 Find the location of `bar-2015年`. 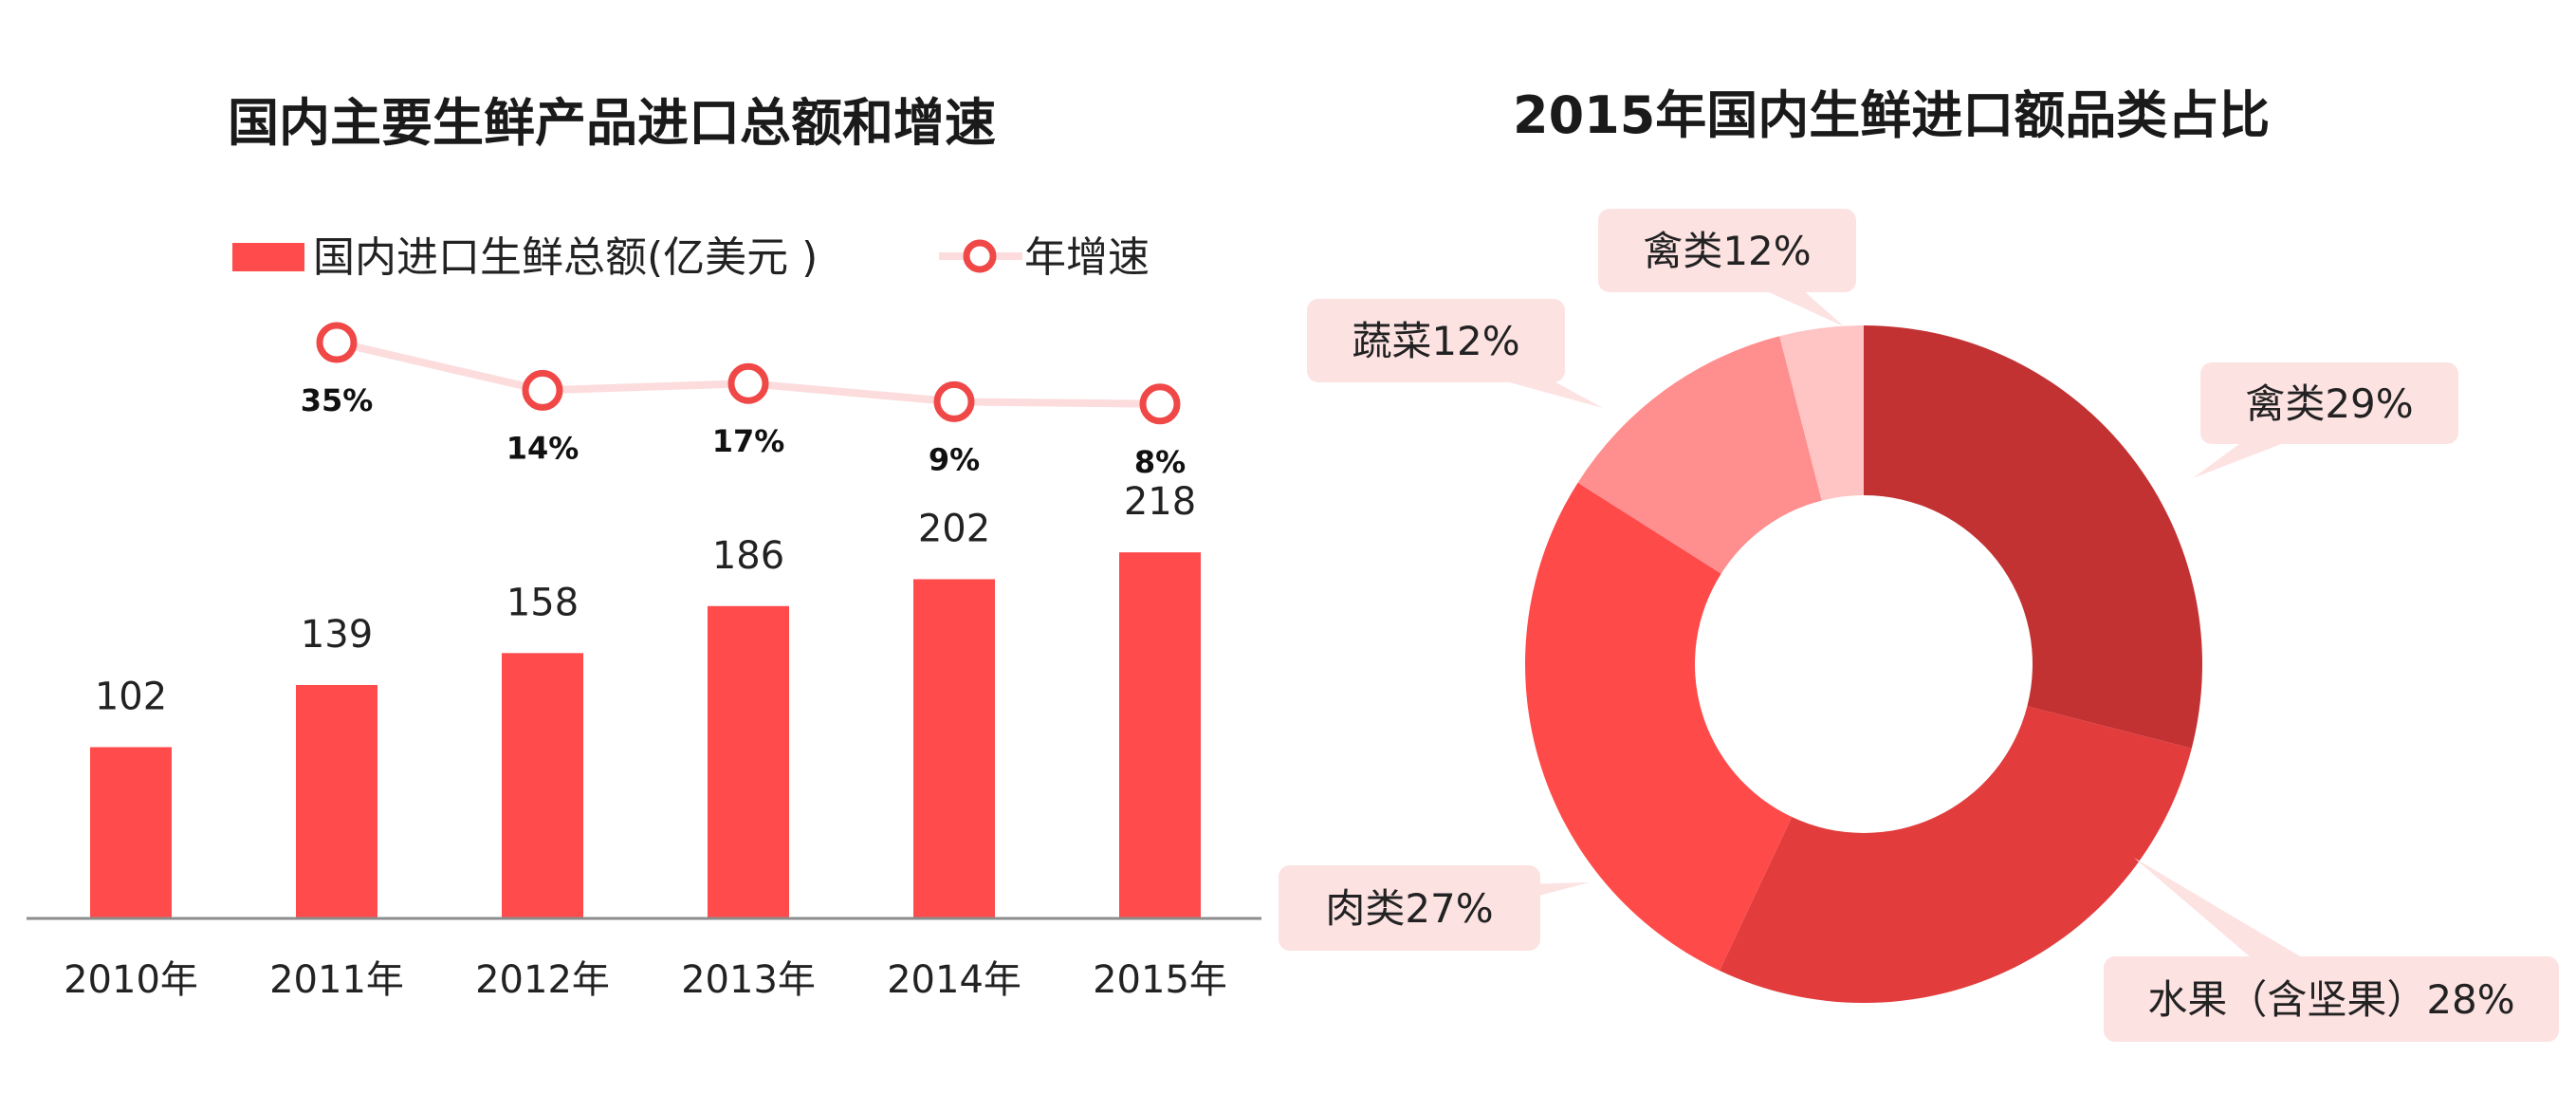

bar-2015年 is located at coordinates (1160, 735).